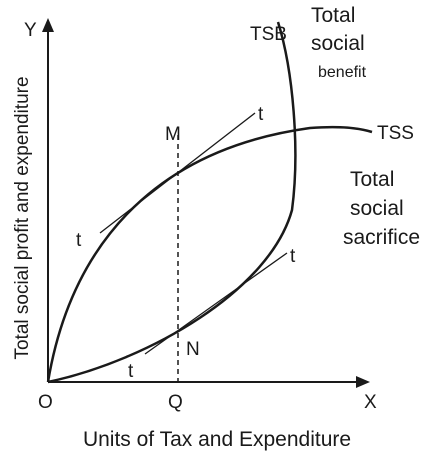 The height and width of the screenshot is (455, 434). Describe the element at coordinates (370, 402) in the screenshot. I see `x-letter: X` at that location.